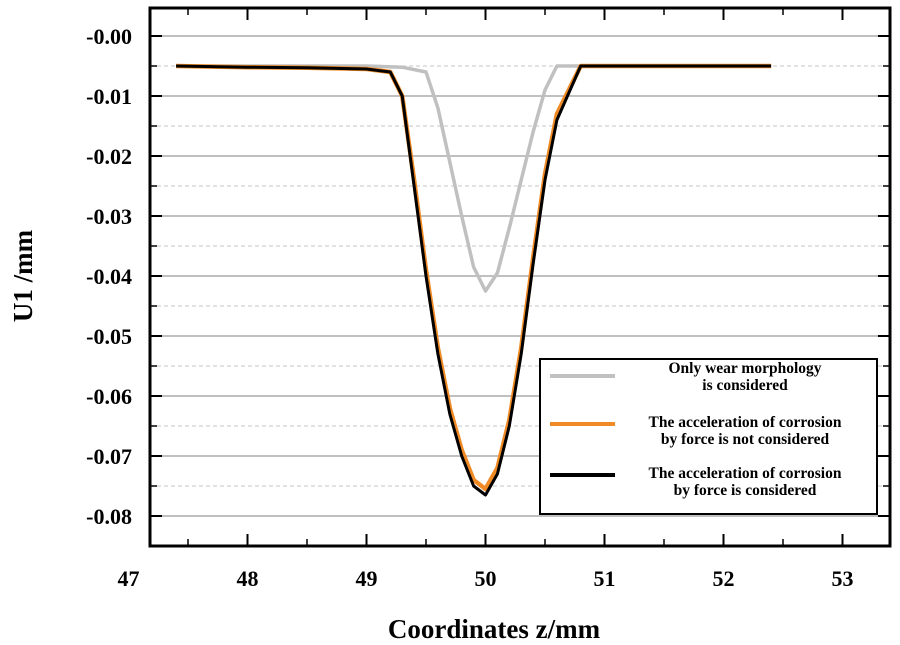 This screenshot has height=645, width=900. Describe the element at coordinates (745, 368) in the screenshot. I see `legend-entry-text: Only wear morphology` at that location.